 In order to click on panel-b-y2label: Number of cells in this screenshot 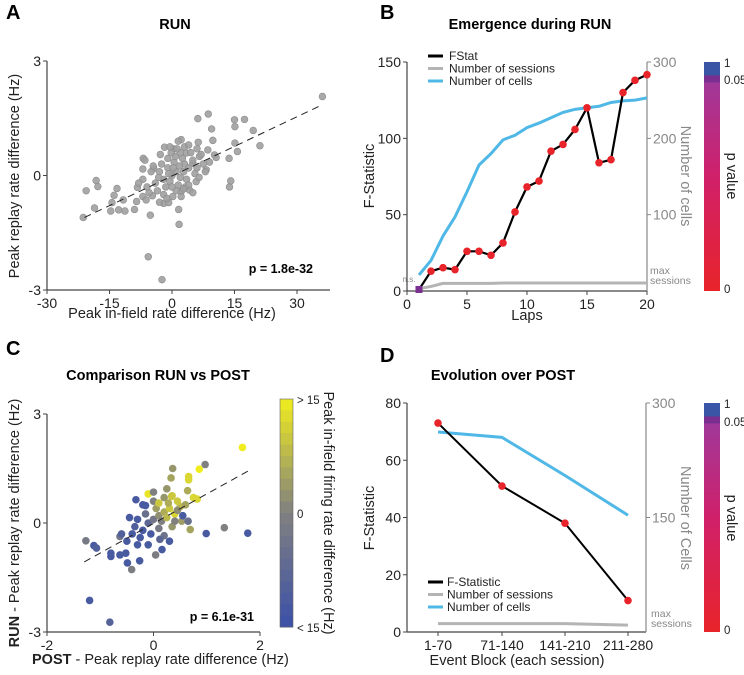, I will do `click(685, 176)`.